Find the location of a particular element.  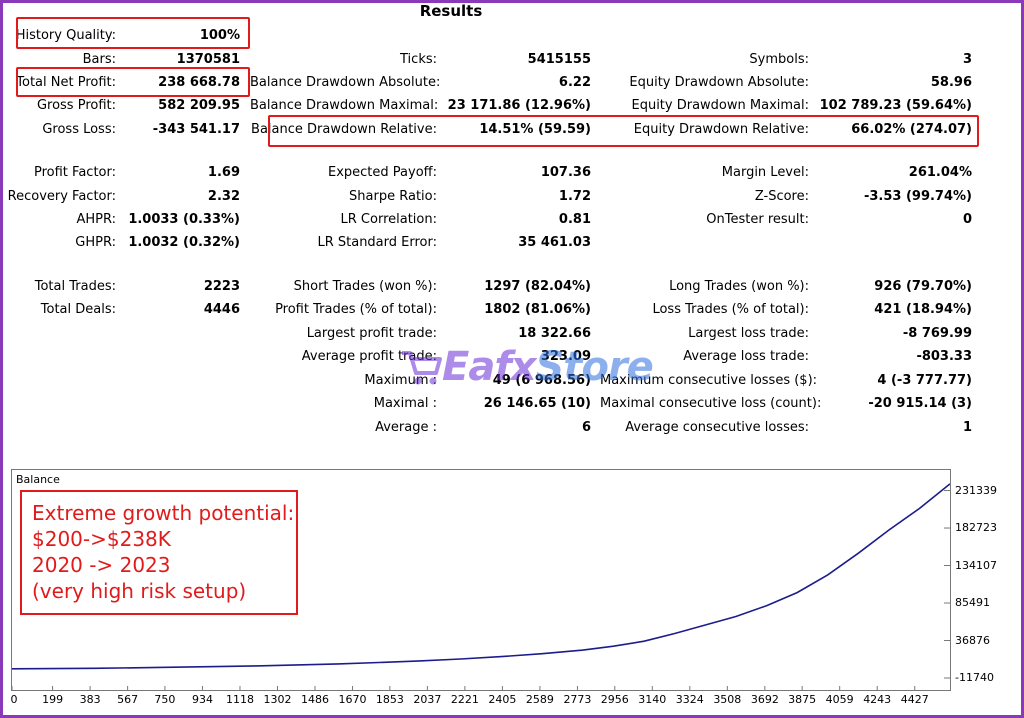

x-tick-label: 750 is located at coordinates (165, 699).